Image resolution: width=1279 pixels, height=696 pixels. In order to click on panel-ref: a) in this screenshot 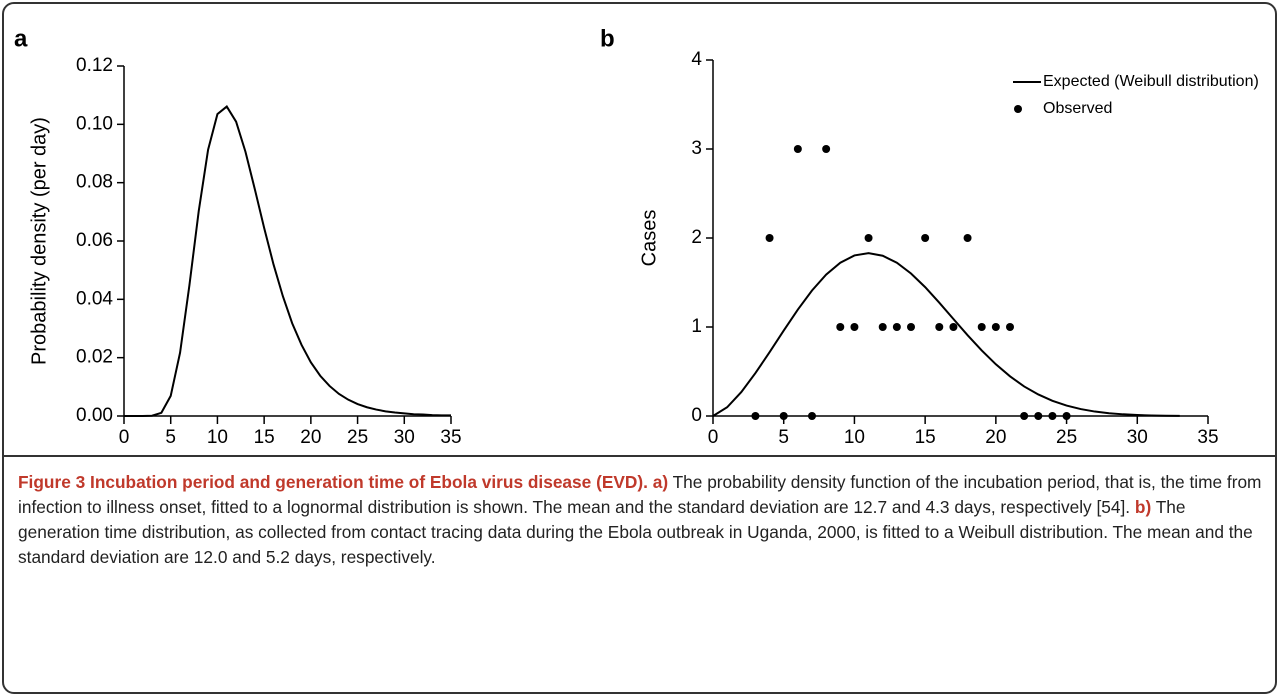, I will do `click(660, 482)`.